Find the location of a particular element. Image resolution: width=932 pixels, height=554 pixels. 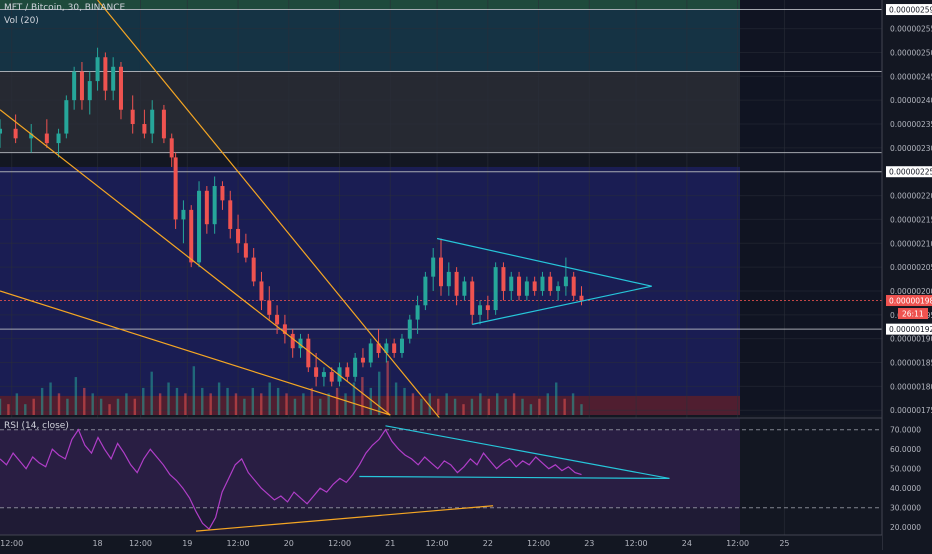

price-badge-label: 0.00000198 is located at coordinates (910, 301).